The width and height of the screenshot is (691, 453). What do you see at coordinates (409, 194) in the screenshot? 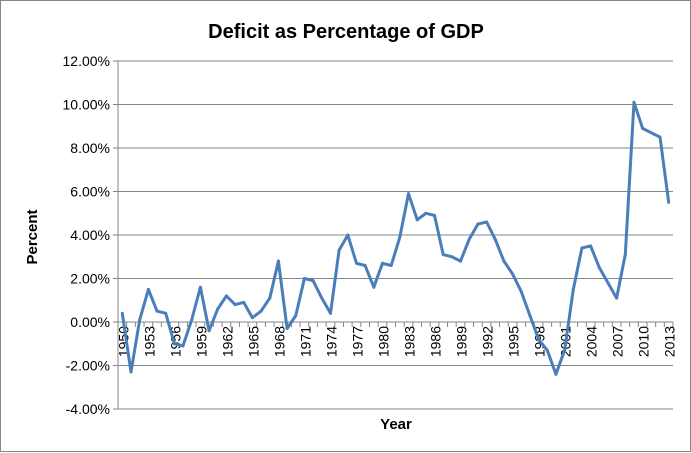
I see `data-point-1983` at bounding box center [409, 194].